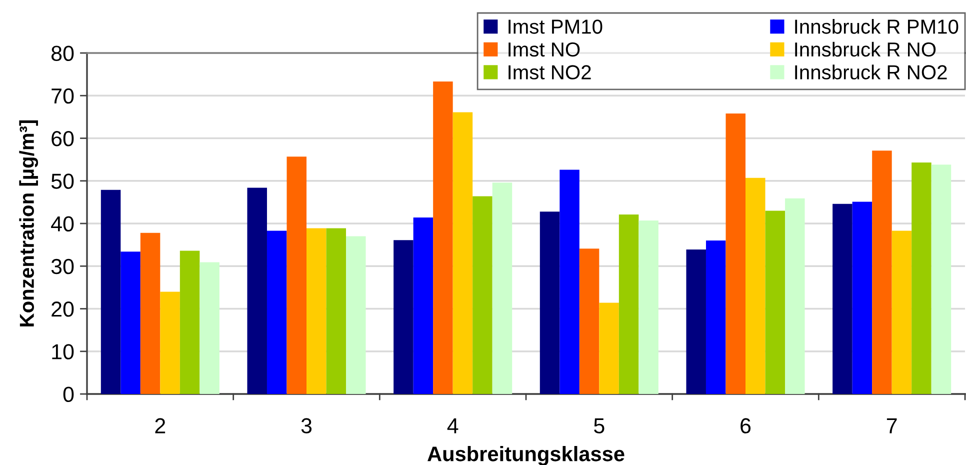  What do you see at coordinates (160, 426) in the screenshot?
I see `x-tick-label: 2` at bounding box center [160, 426].